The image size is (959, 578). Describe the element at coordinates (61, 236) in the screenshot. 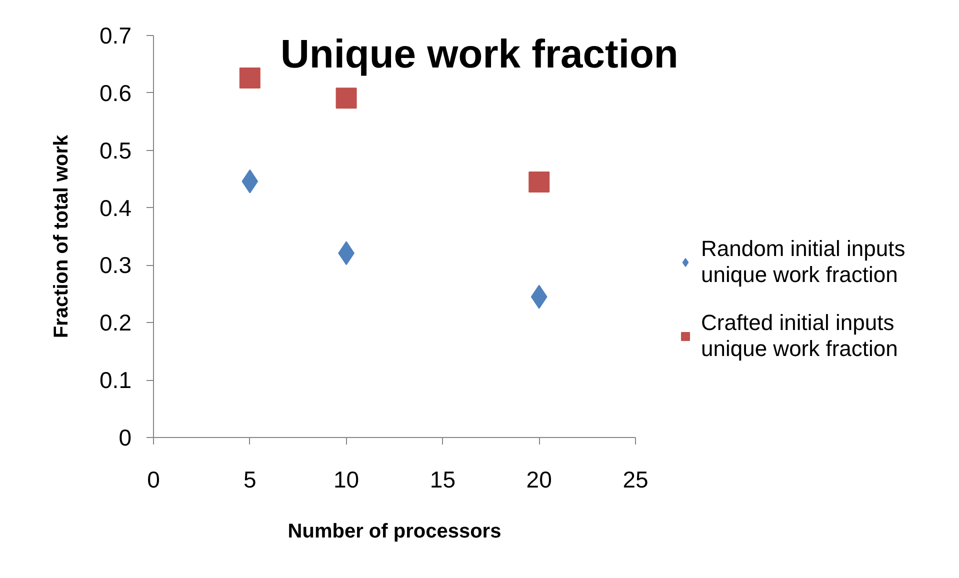

I see `y-axis-title: Fraction of total work` at that location.